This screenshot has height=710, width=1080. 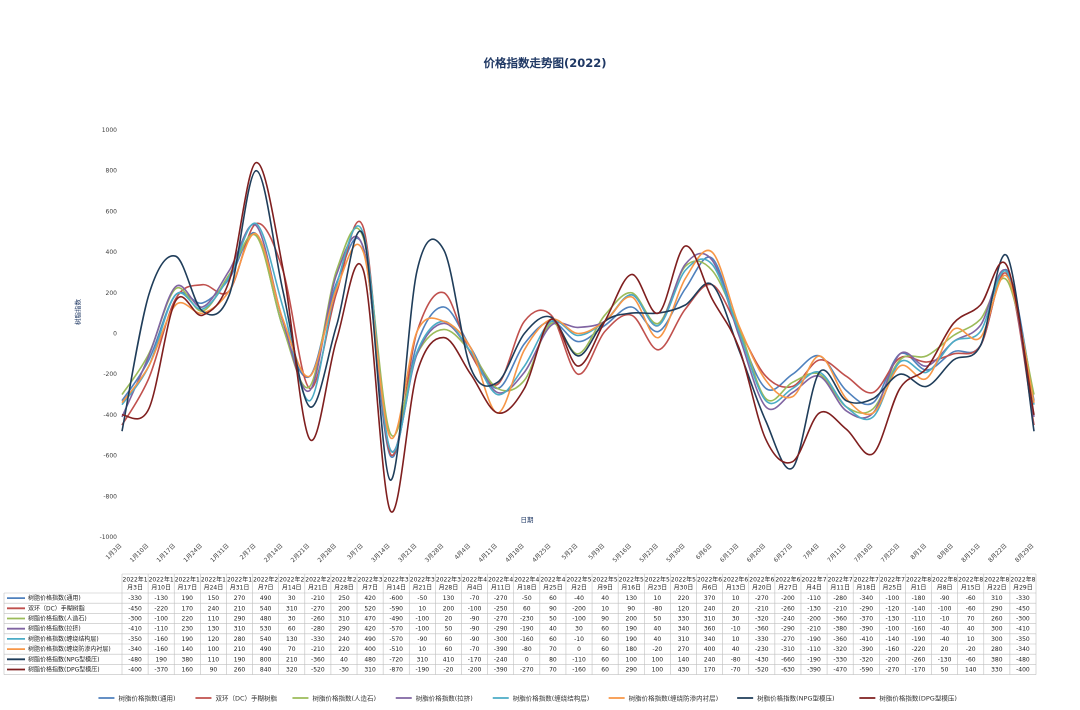 What do you see at coordinates (109, 537) in the screenshot?
I see `y-tick-label: -1000` at bounding box center [109, 537].